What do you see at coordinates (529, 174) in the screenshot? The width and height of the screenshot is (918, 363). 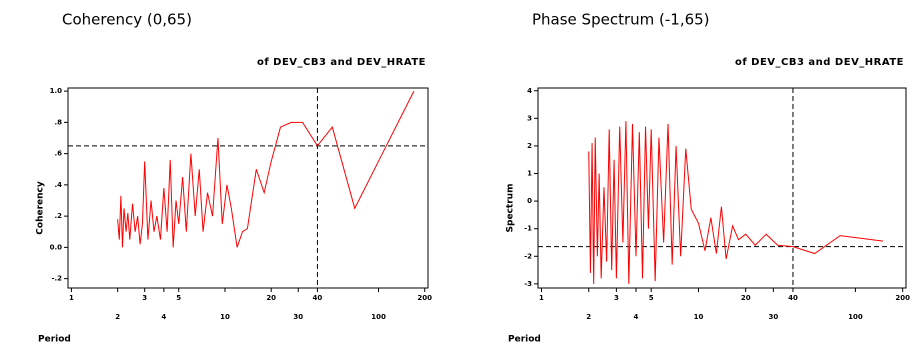 I see `y-tick-label: 1` at bounding box center [529, 174].